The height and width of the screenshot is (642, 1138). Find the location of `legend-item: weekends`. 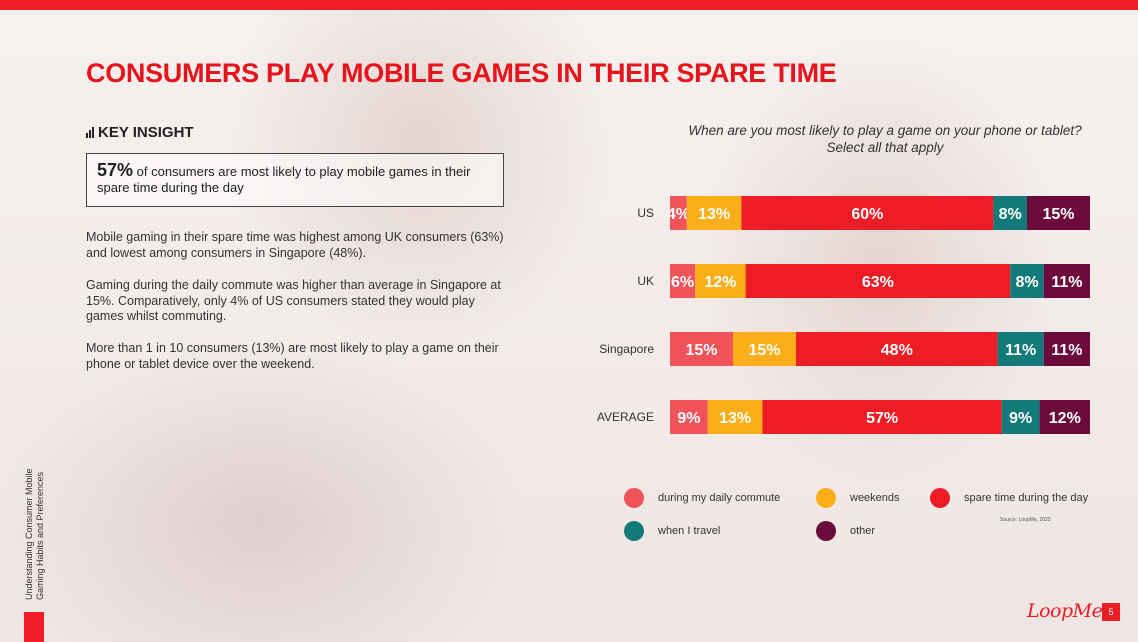

legend-item: weekends is located at coordinates (858, 498).